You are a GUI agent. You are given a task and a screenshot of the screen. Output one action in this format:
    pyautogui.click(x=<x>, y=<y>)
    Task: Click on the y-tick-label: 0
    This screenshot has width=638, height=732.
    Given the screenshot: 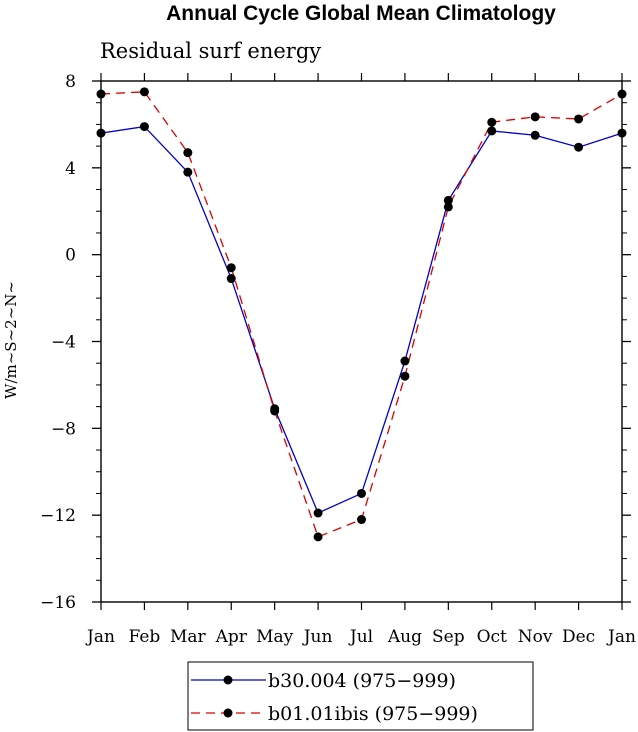 What is the action you would take?
    pyautogui.click(x=70, y=256)
    